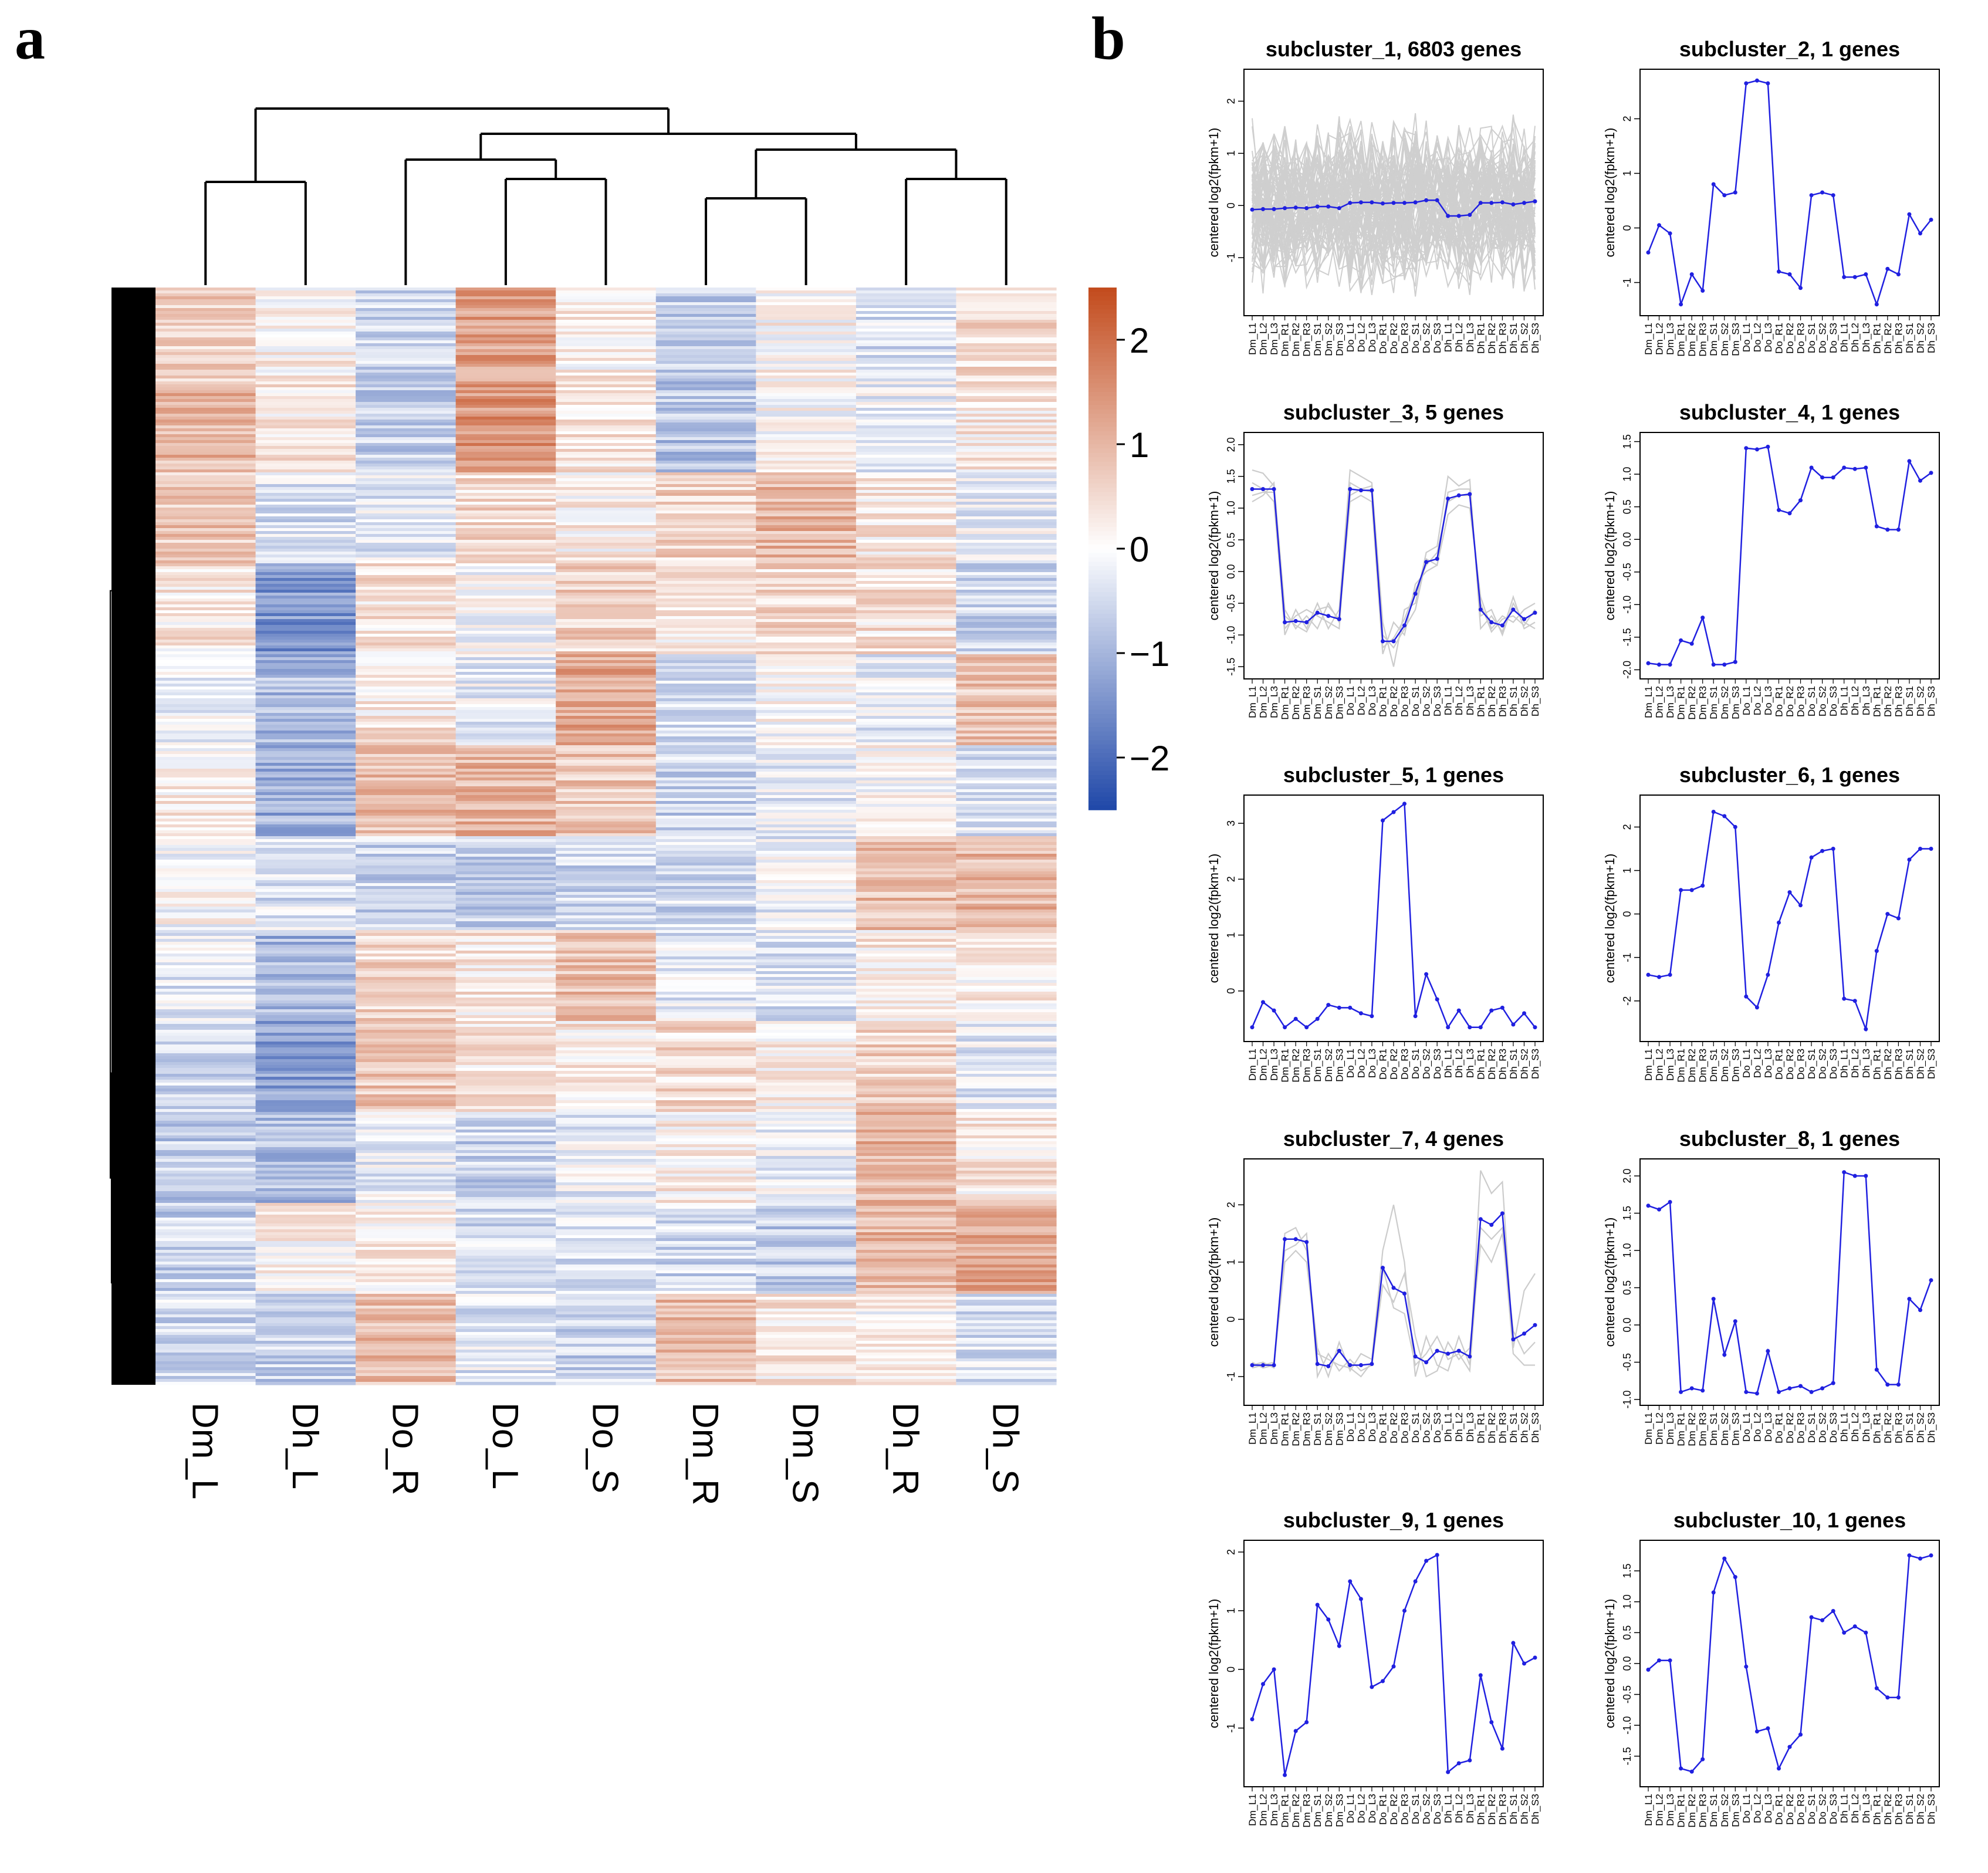 Image resolution: width=1988 pixels, height=1873 pixels. I want to click on x-tick-label: Dh_R1, so click(1481, 701).